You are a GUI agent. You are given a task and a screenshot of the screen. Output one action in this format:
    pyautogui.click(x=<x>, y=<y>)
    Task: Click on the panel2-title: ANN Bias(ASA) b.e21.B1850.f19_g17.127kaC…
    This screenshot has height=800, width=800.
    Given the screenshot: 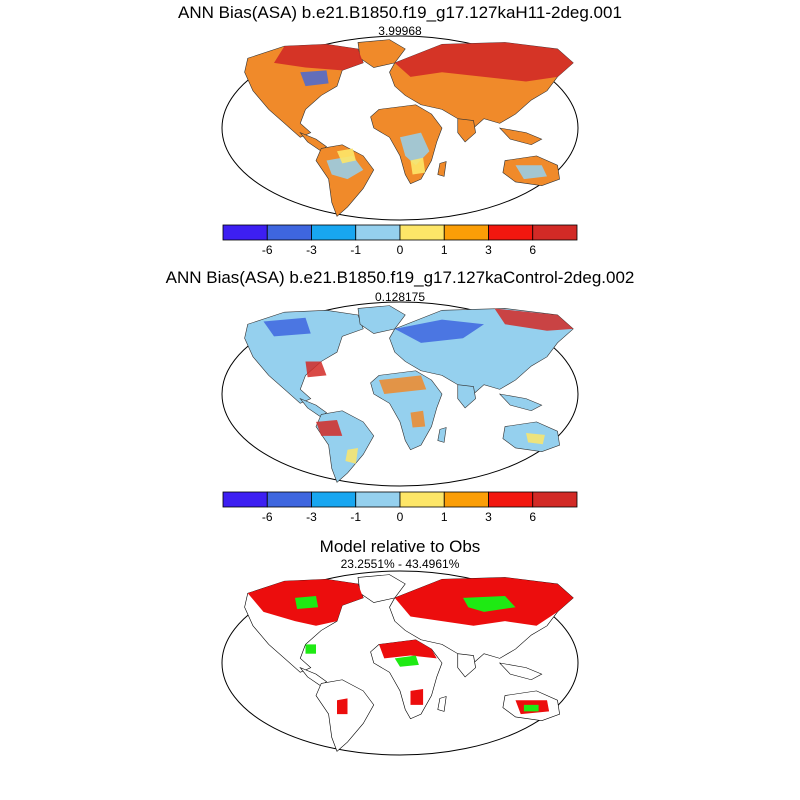 What is the action you would take?
    pyautogui.click(x=400, y=277)
    